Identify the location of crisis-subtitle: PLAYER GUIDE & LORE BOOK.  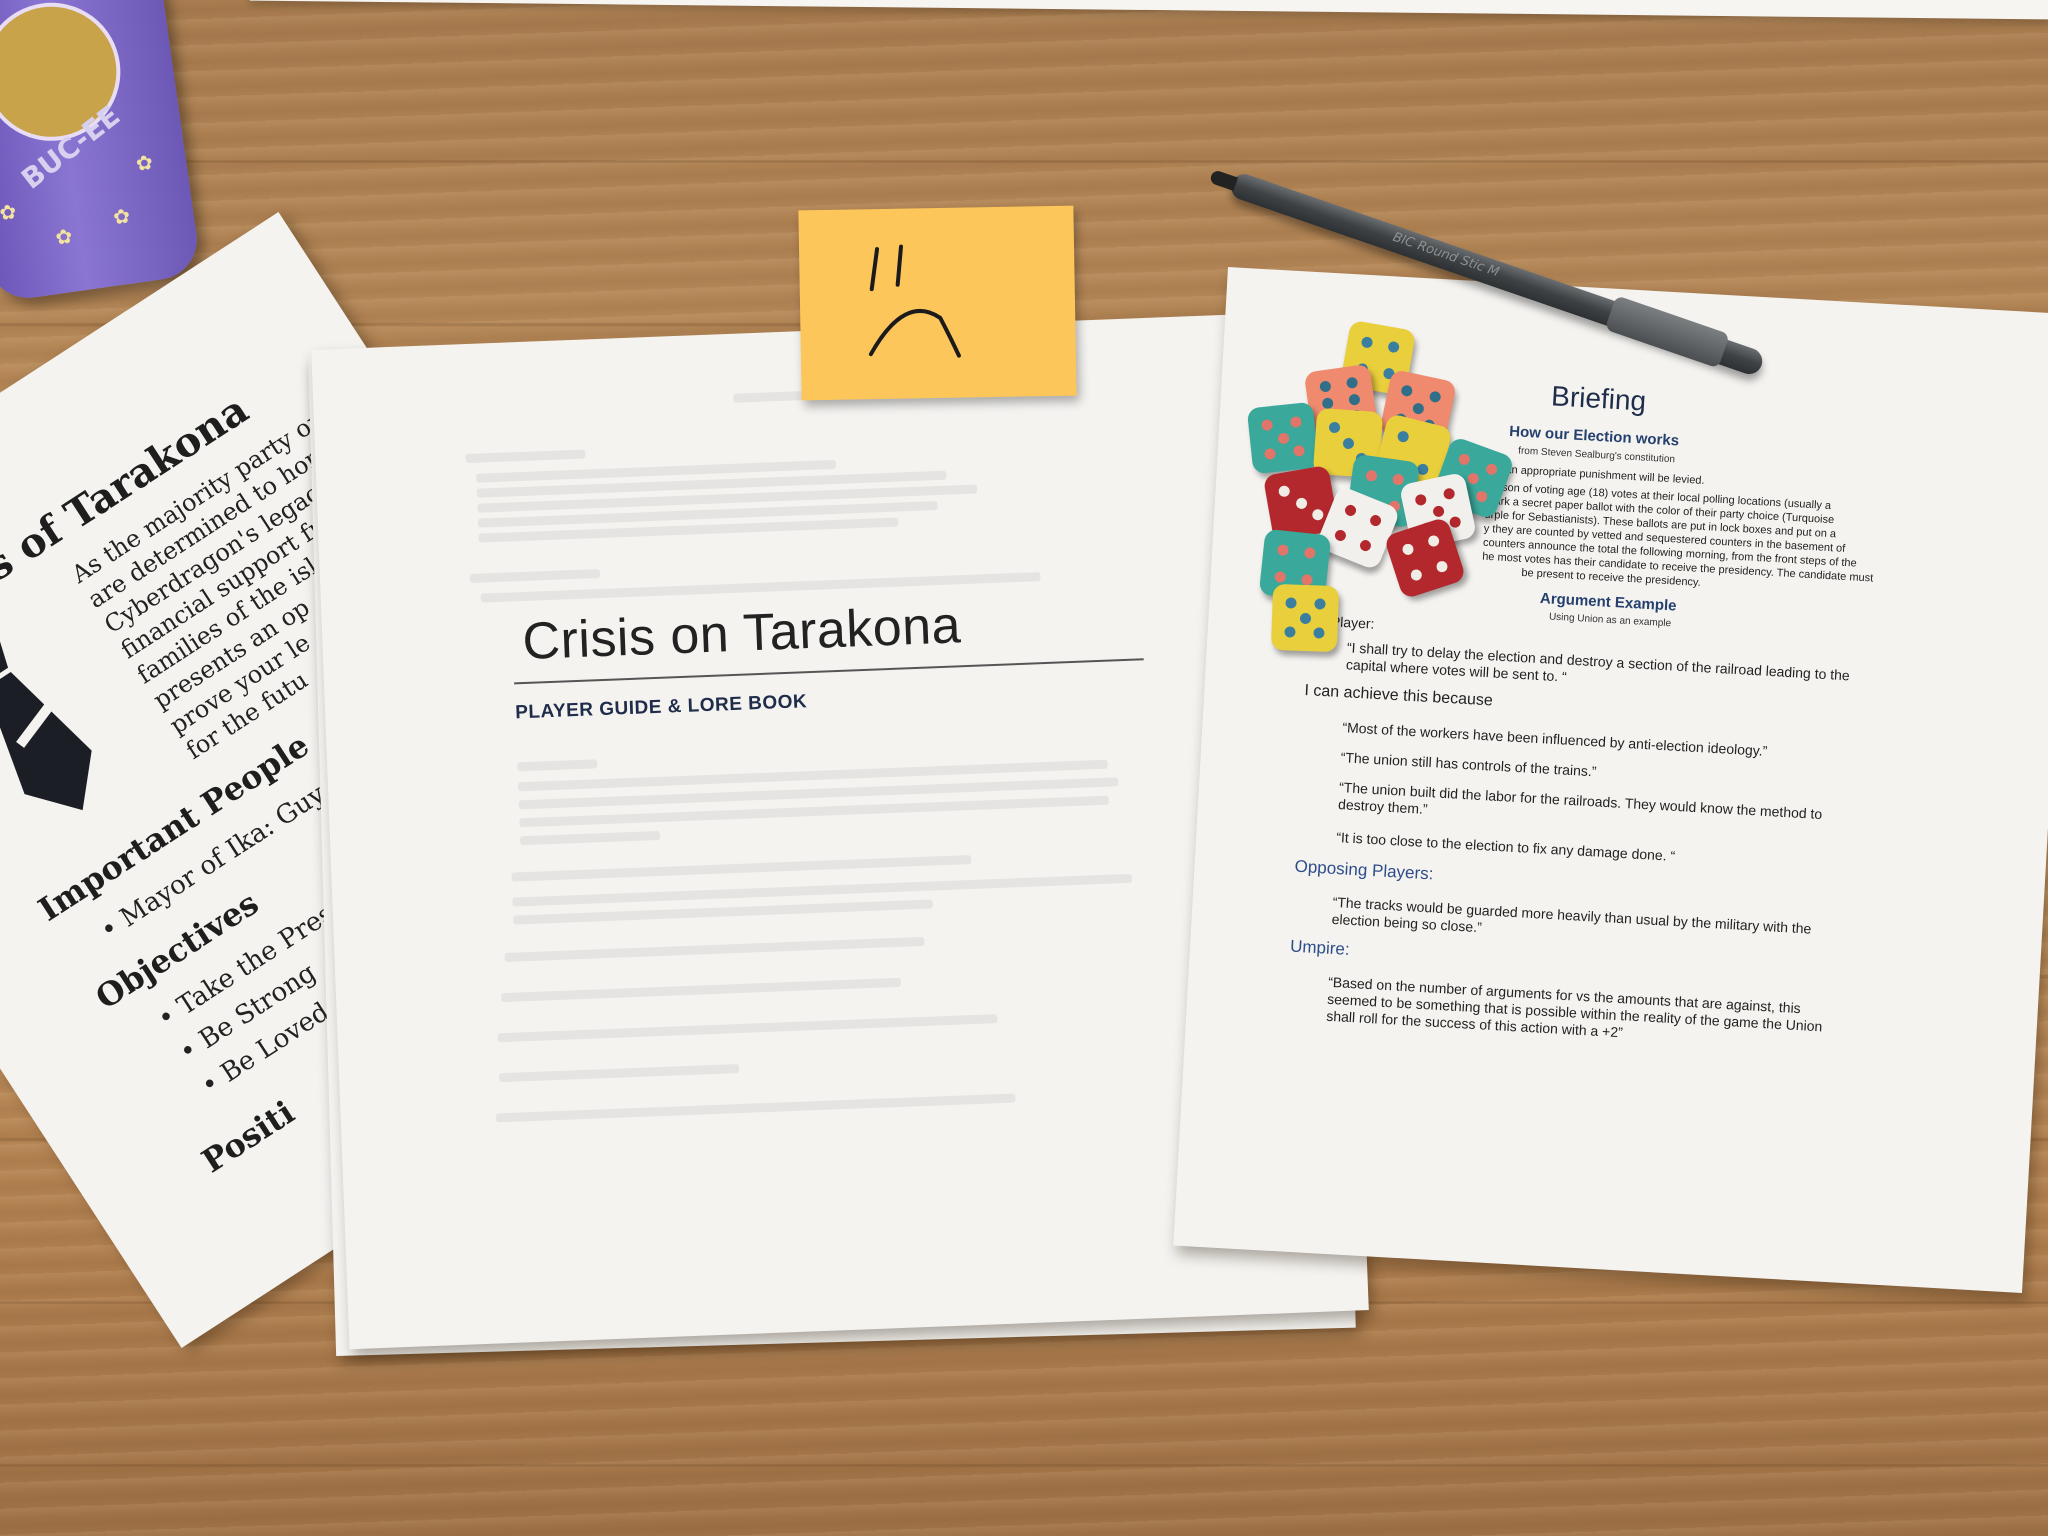
(661, 707).